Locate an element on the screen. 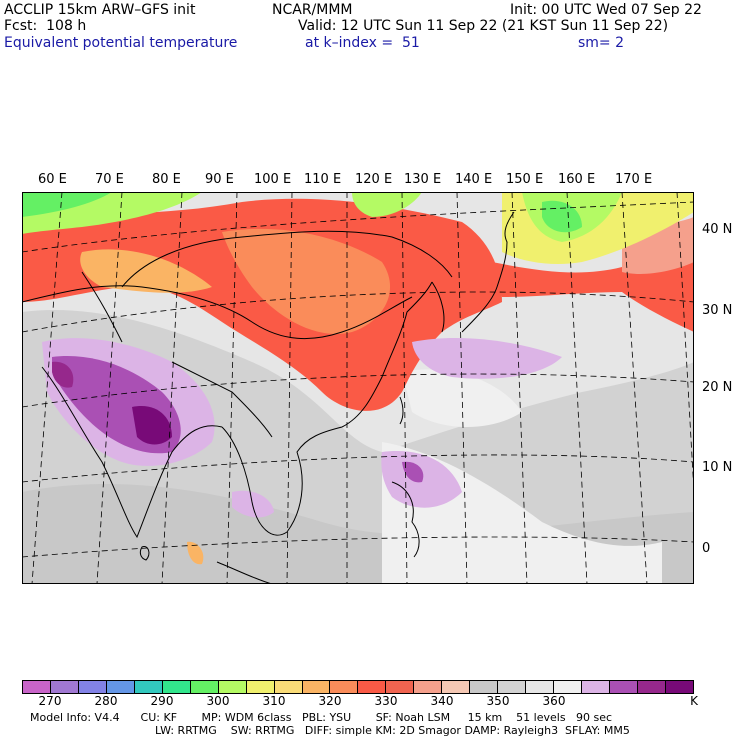  field-warm-band is located at coordinates (146, 271).